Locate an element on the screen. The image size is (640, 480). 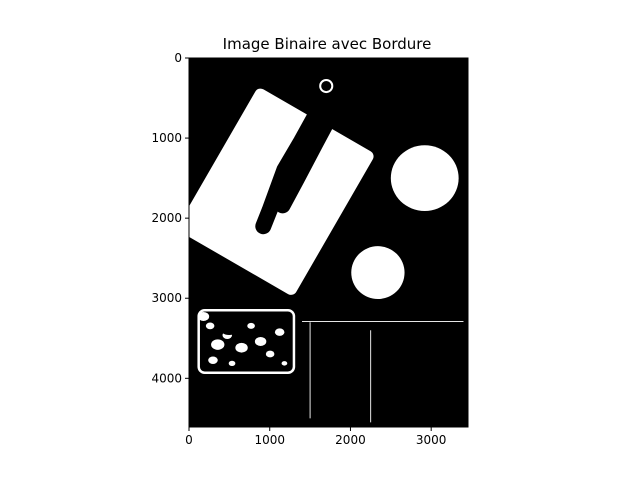
x-tick-label: 2000 is located at coordinates (350, 440).